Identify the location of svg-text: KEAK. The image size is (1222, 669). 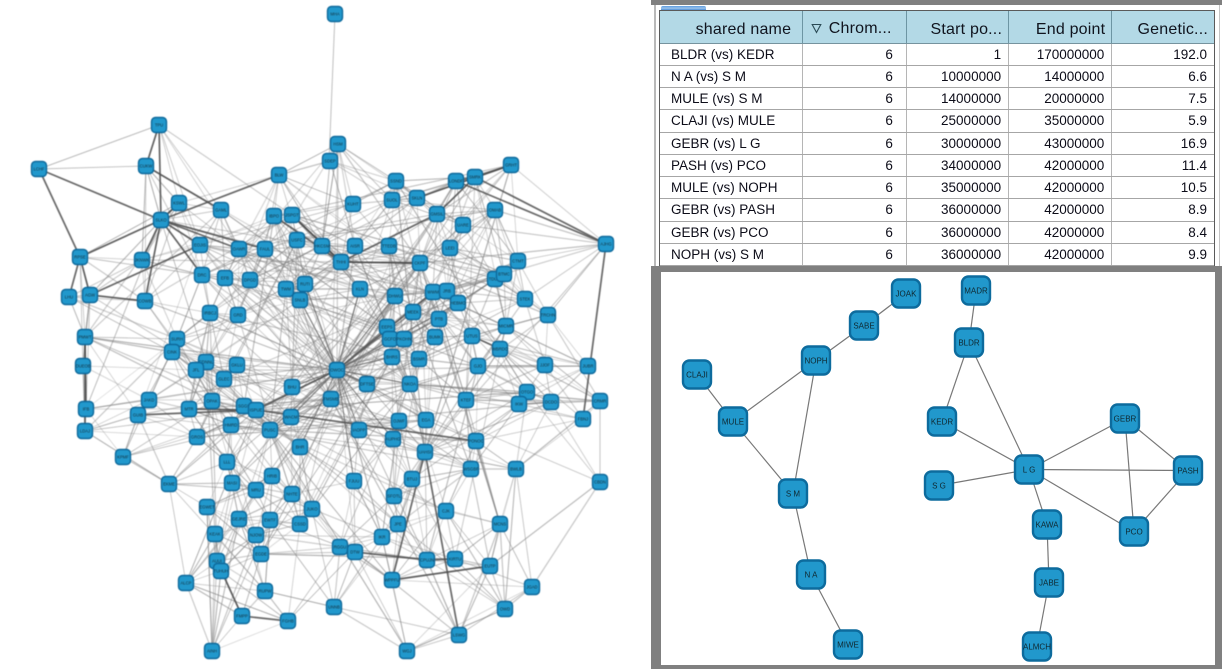
(214, 534).